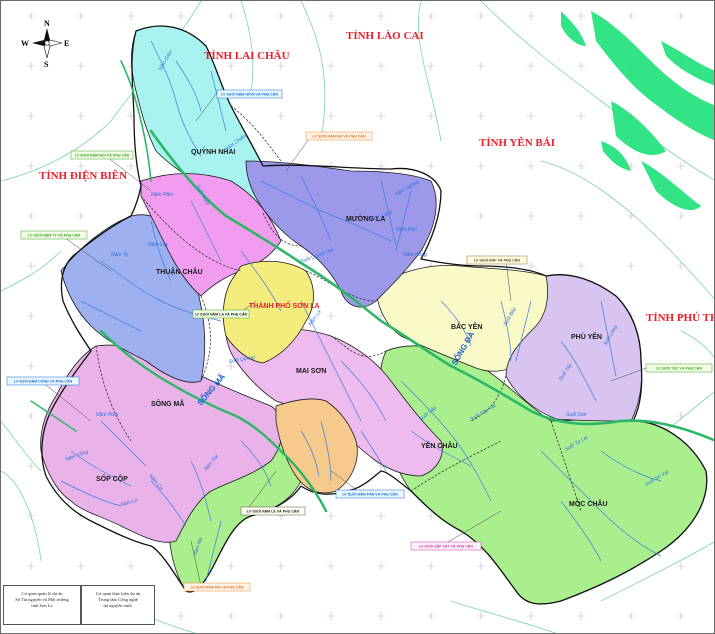  Describe the element at coordinates (118, 593) in the screenshot. I see `footer-right-line: Cơ quan thực hiện dự án` at that location.